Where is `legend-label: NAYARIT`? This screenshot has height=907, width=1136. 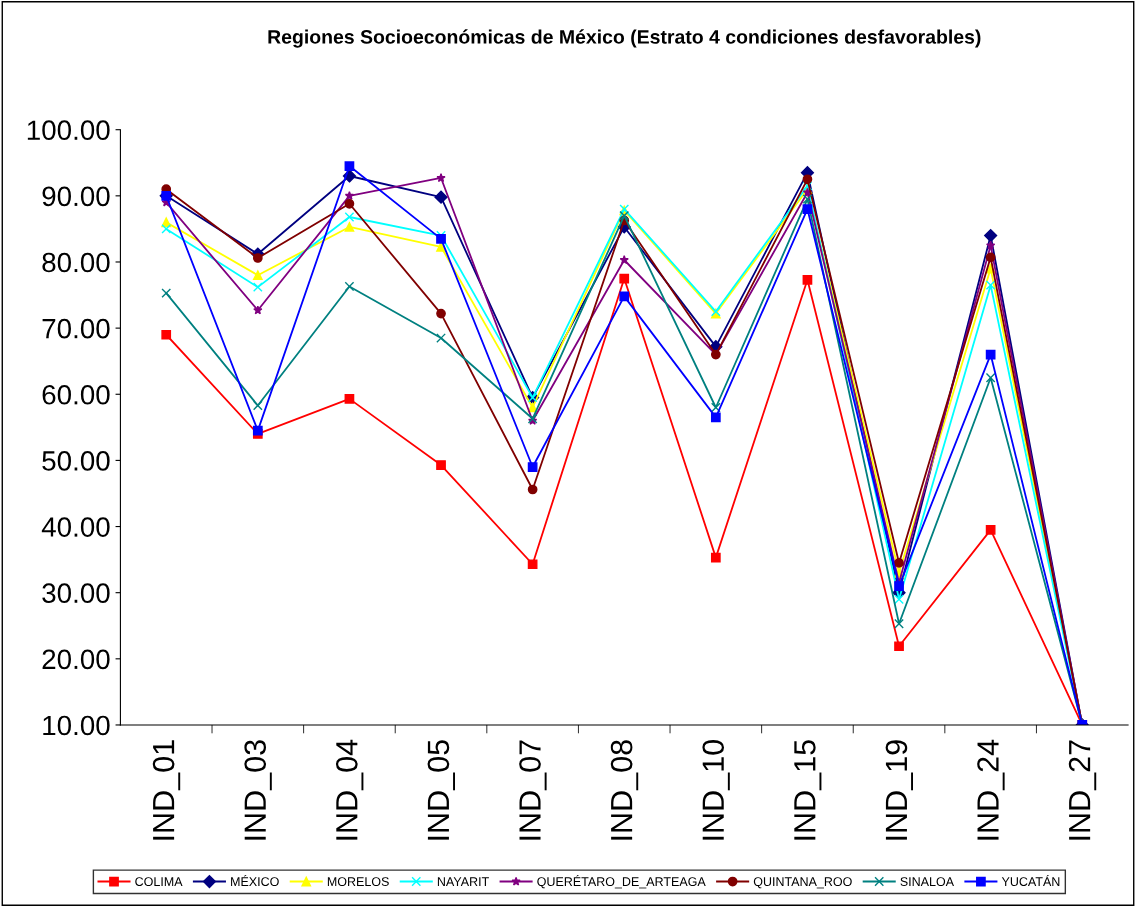
legend-label: NAYARIT is located at coordinates (463, 881).